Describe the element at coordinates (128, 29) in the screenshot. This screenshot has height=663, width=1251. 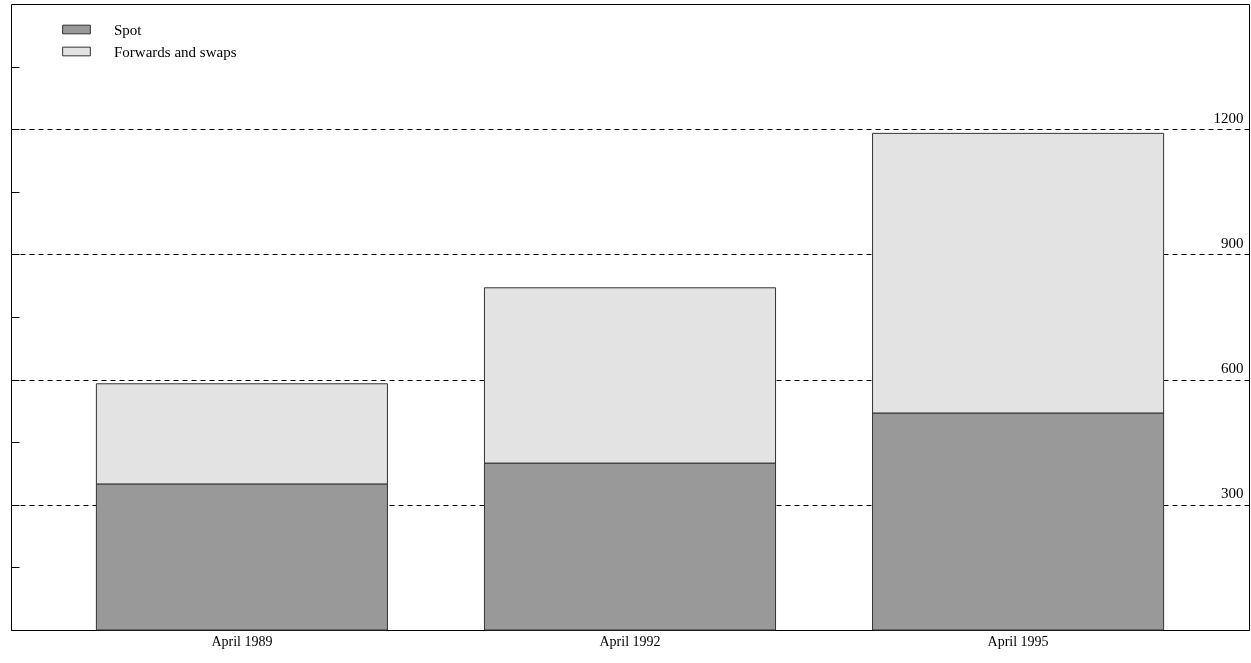
I see `legend-label: Spot` at that location.